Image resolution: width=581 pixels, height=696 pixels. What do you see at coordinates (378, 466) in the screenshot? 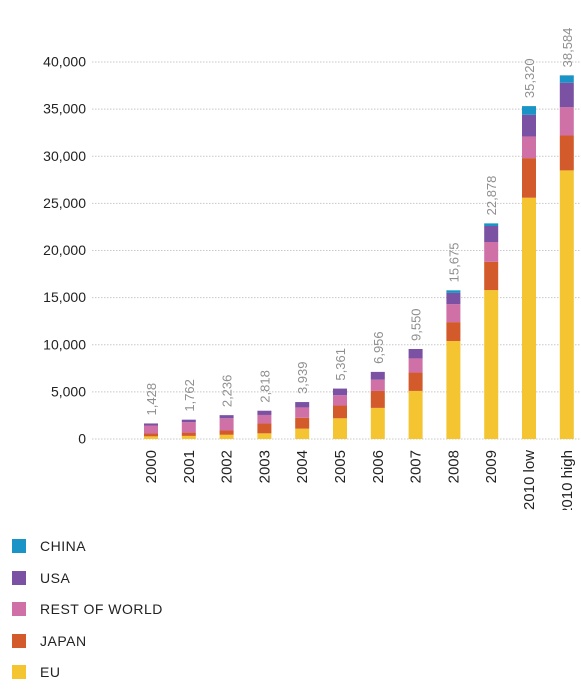
I see `x-tick-label: 2006` at bounding box center [378, 466].